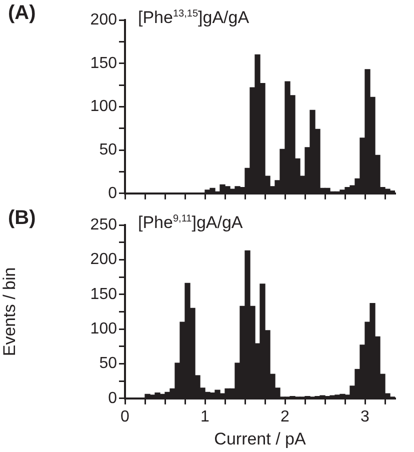 This screenshot has height=452, width=414. Describe the element at coordinates (194, 18) in the screenshot. I see `chart-title: [Phe$^{13,15}$]gA/gA` at that location.